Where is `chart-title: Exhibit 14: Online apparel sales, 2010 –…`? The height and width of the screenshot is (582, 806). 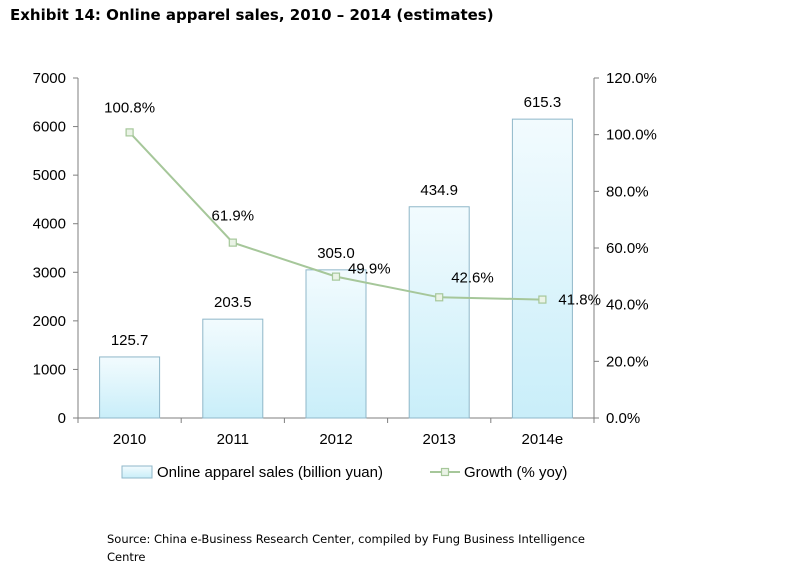 chart-title: Exhibit 14: Online apparel sales, 2010 –… is located at coordinates (252, 15).